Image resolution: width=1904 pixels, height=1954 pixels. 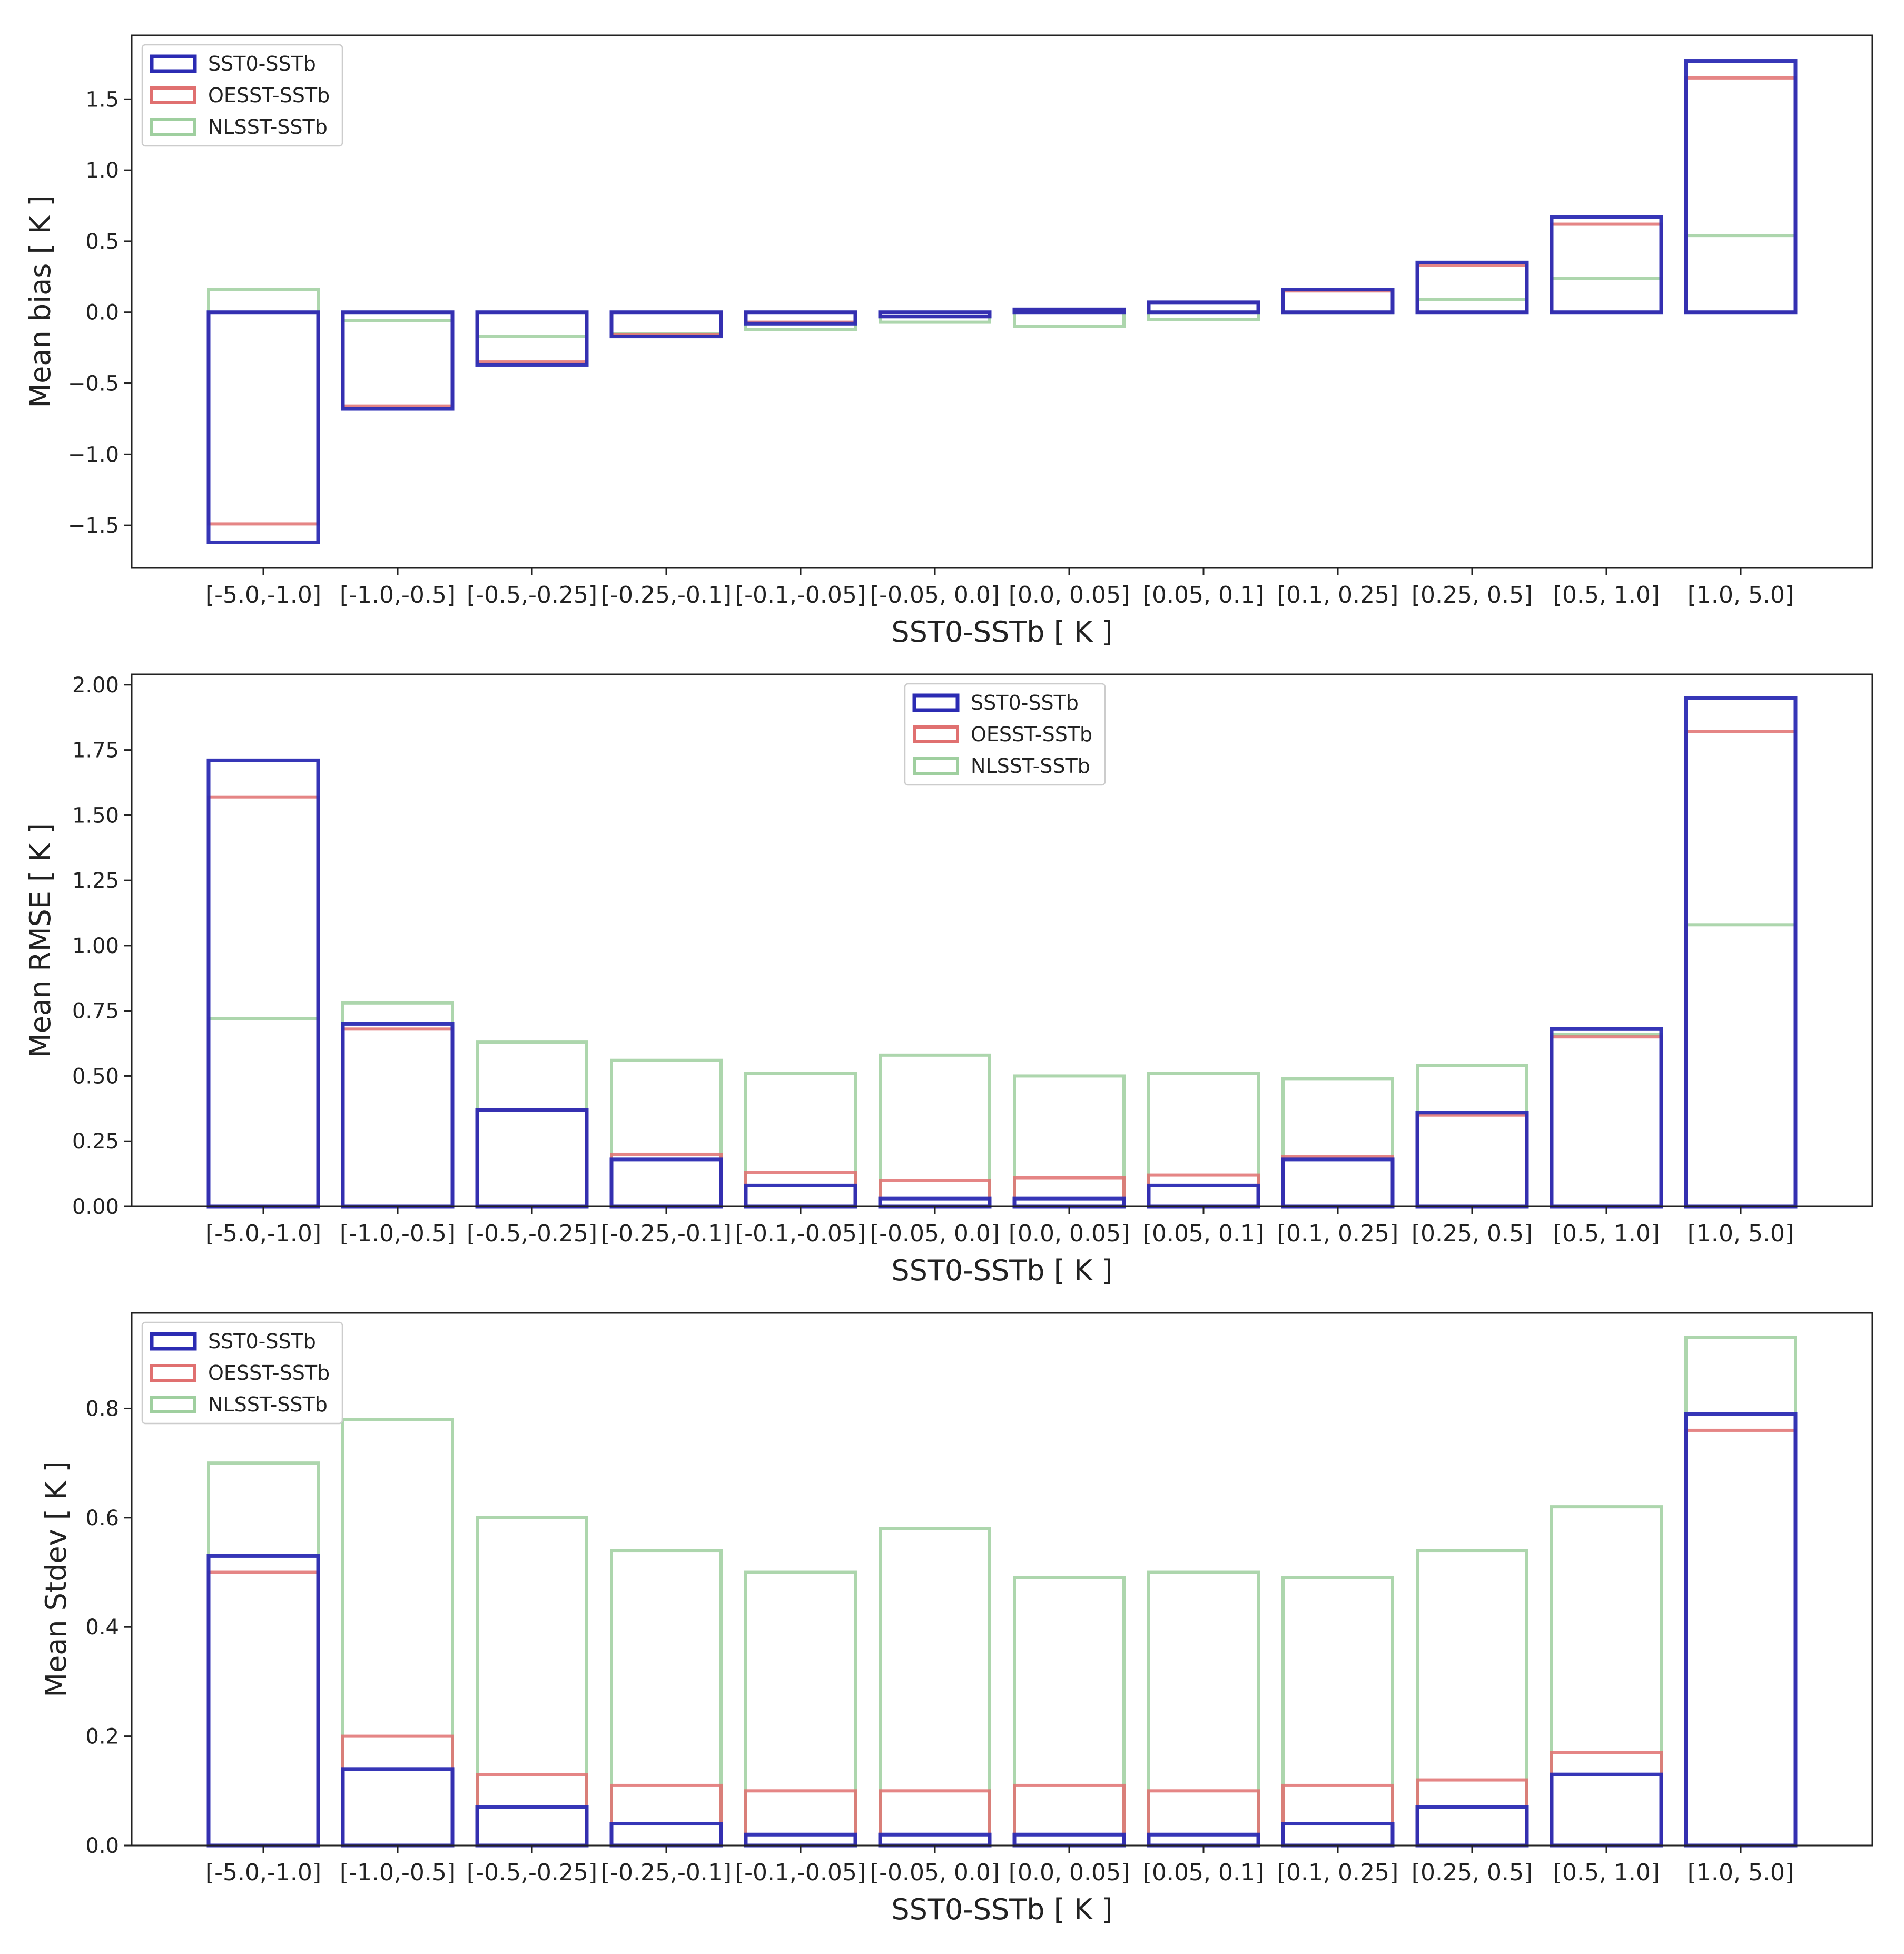 I want to click on y-tick-label: 0.25, so click(x=95, y=1142).